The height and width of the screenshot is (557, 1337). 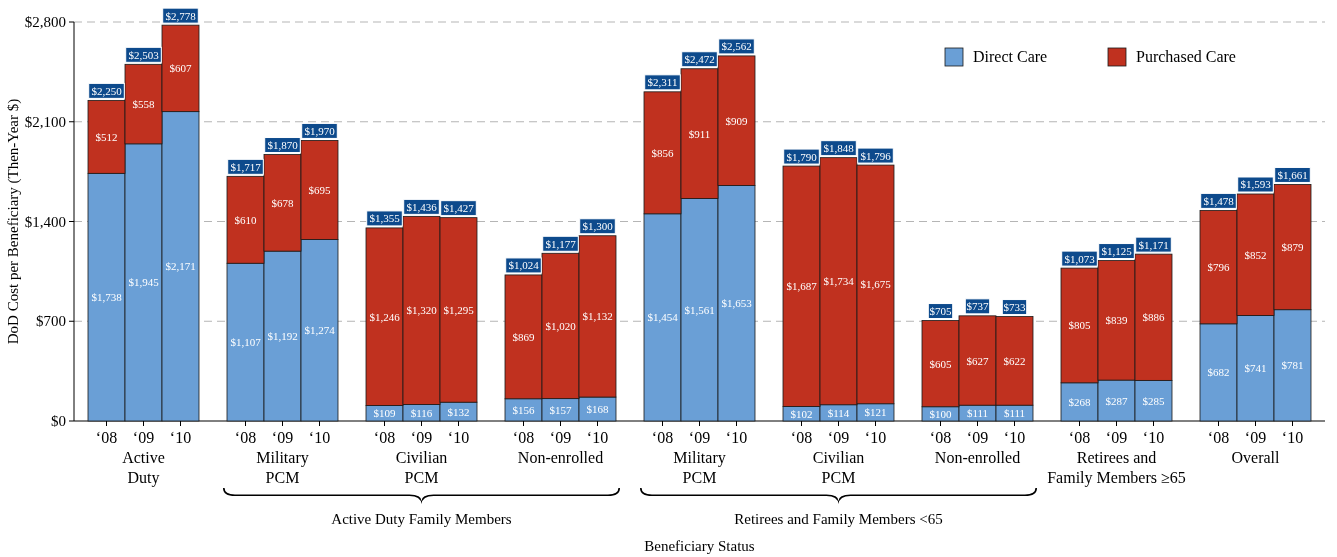 What do you see at coordinates (523, 336) in the screenshot?
I see `data-label: $869` at bounding box center [523, 336].